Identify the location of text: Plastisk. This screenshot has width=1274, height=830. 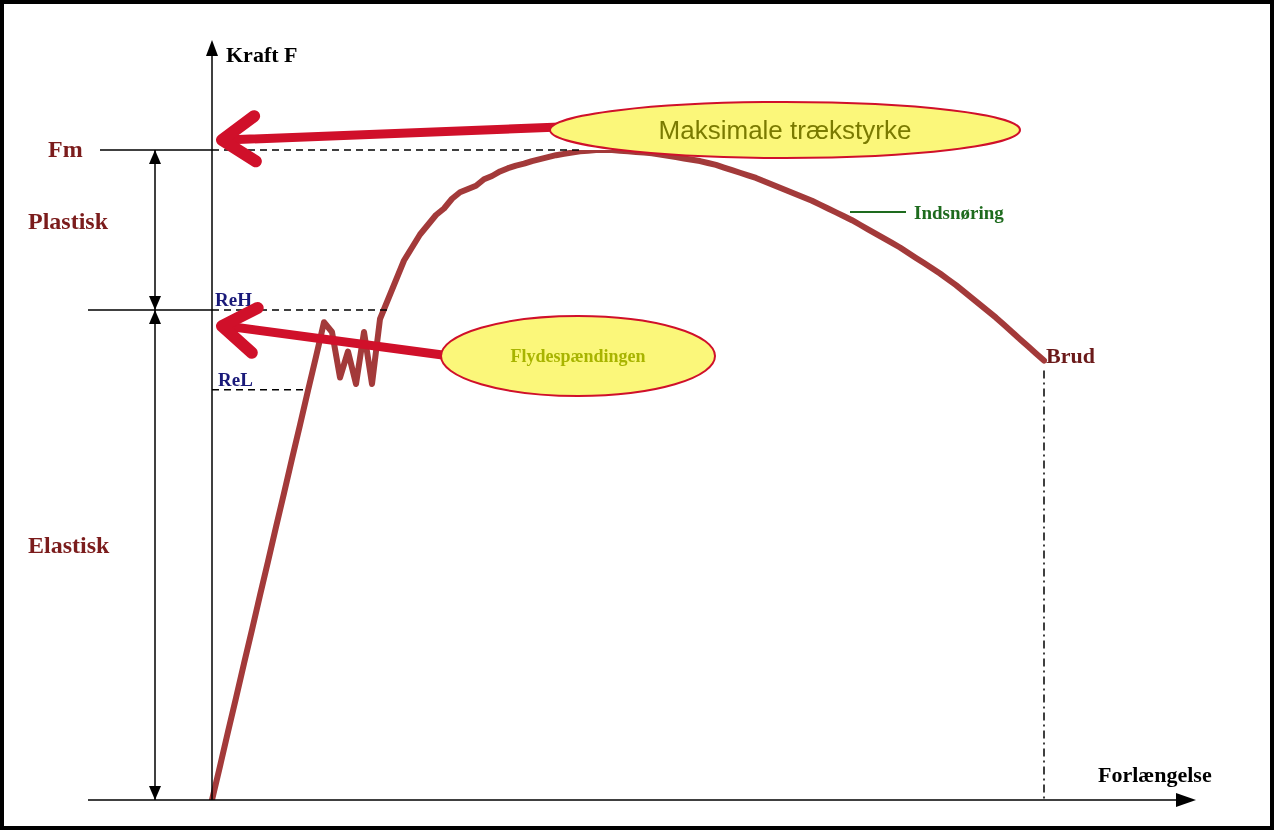
(68, 221).